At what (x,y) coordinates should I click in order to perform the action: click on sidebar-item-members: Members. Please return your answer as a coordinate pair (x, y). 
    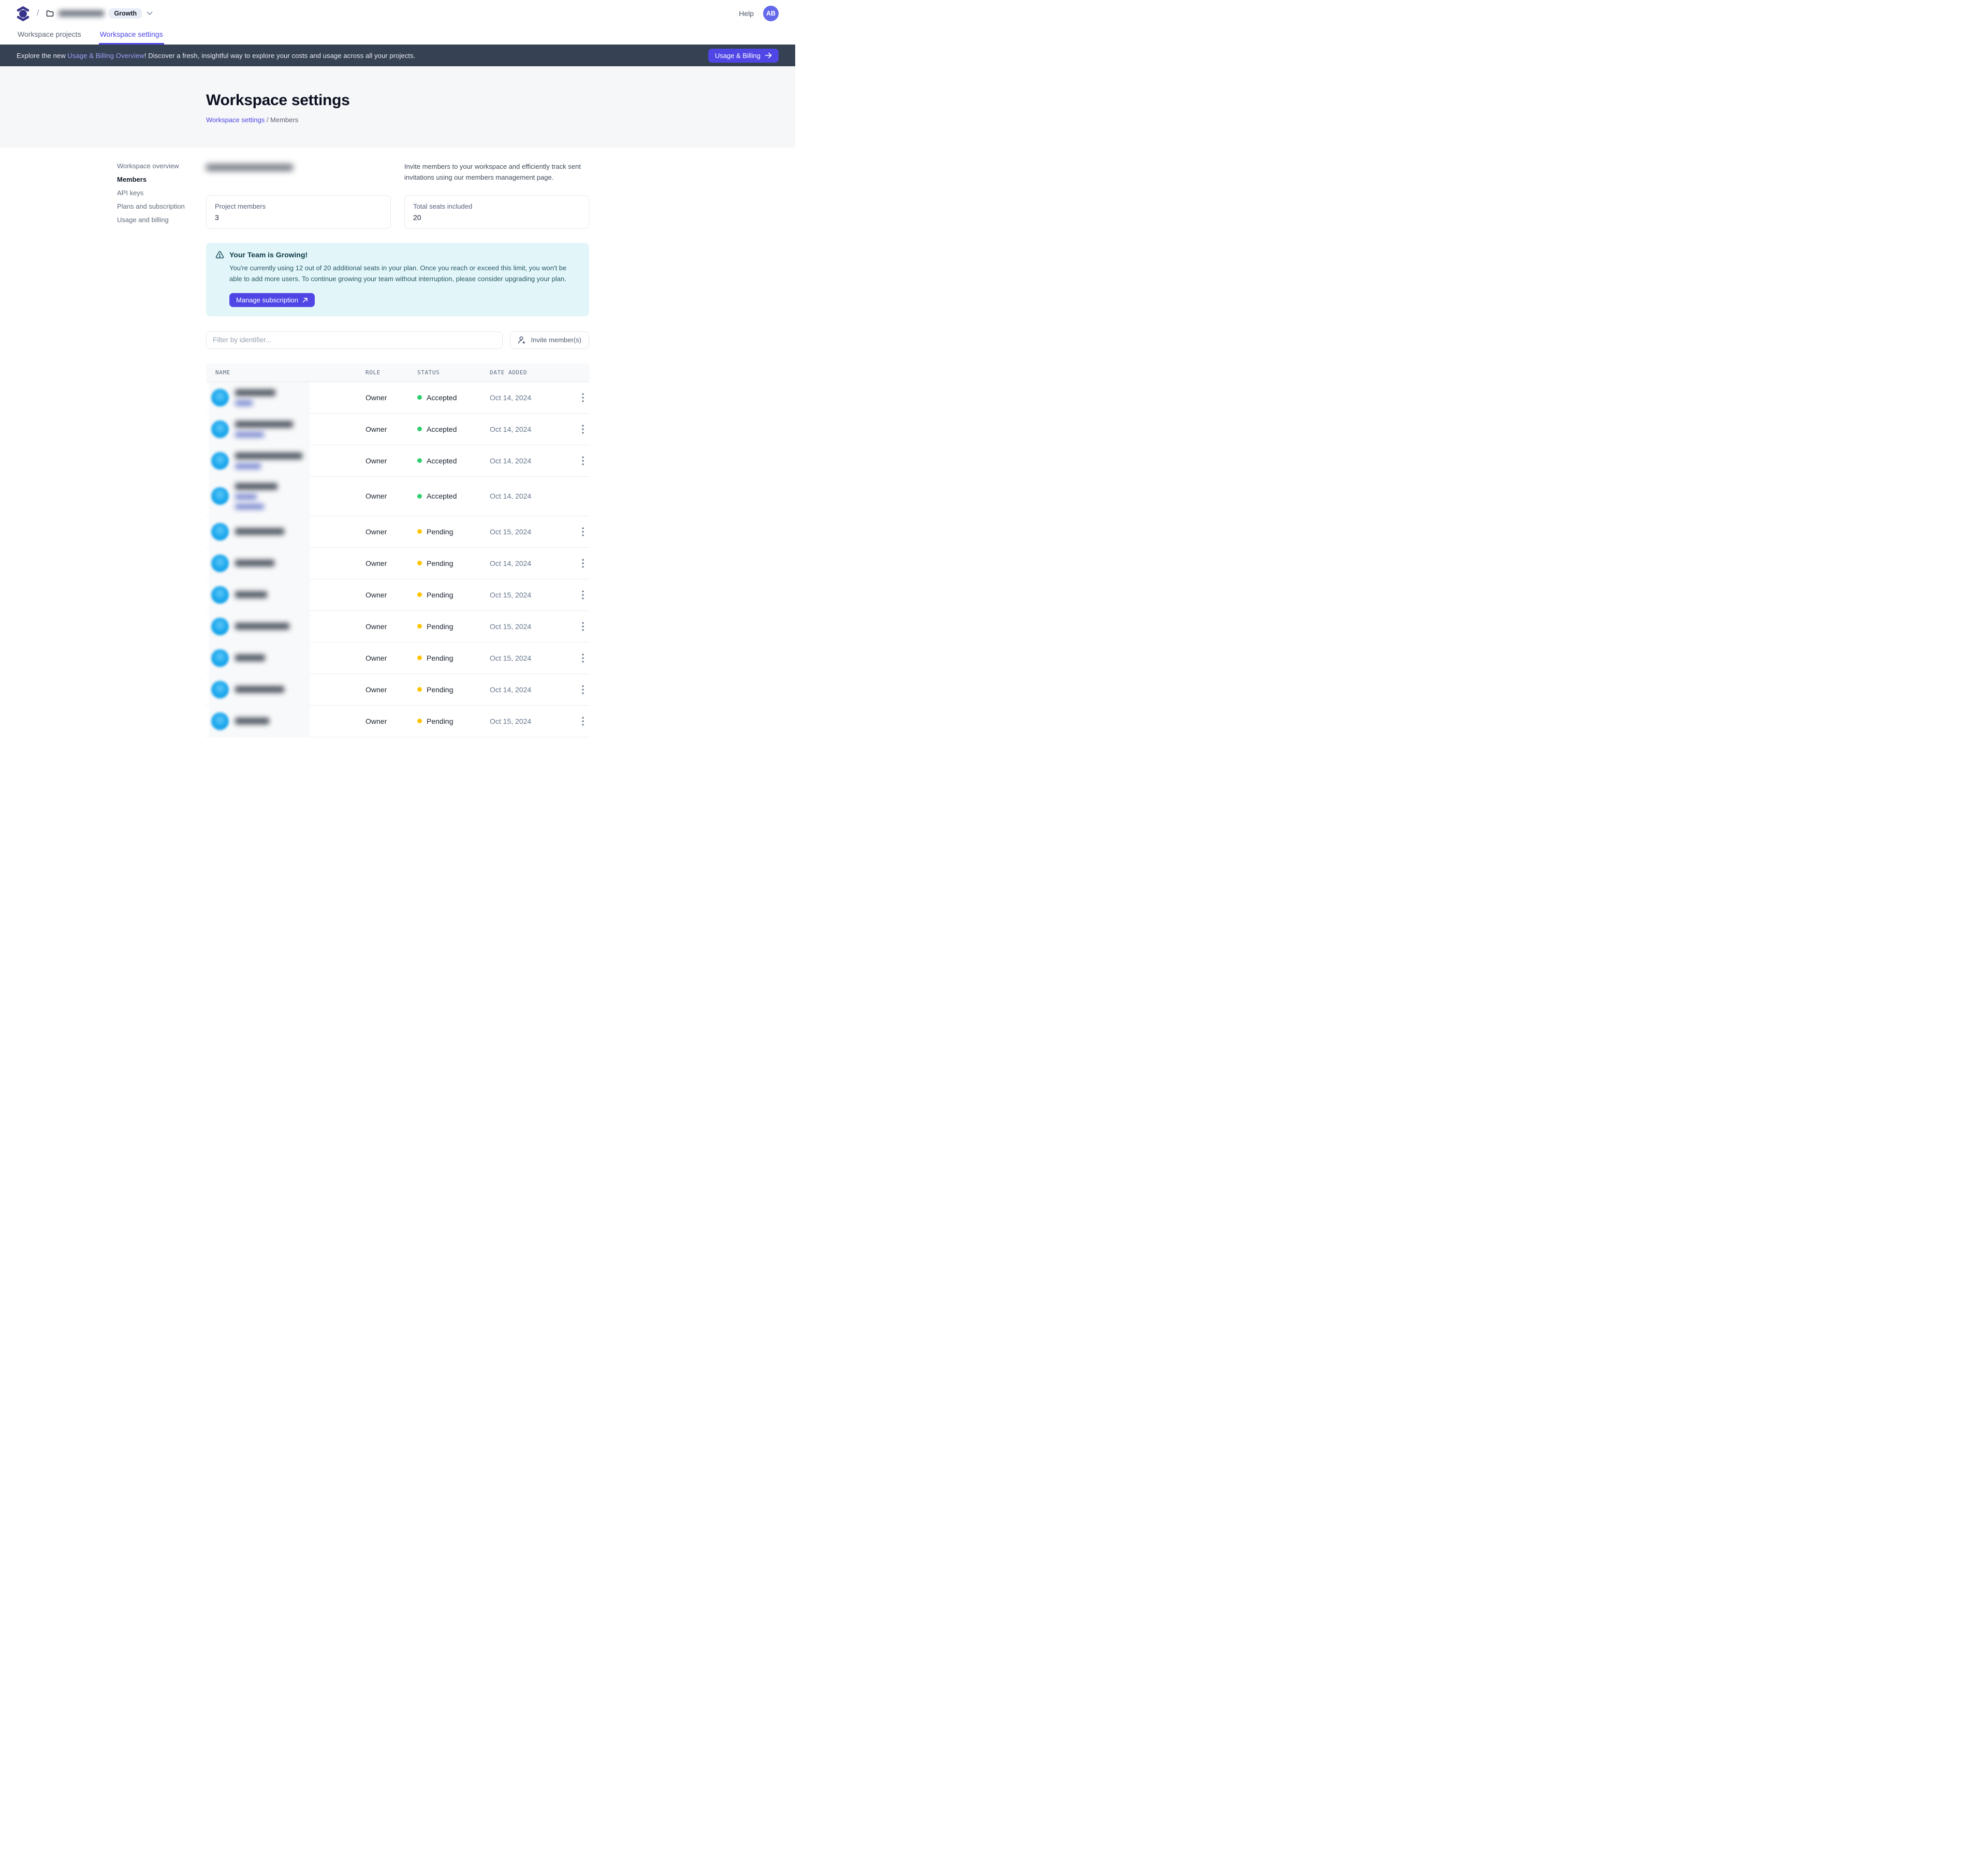
    Looking at the image, I should click on (132, 179).